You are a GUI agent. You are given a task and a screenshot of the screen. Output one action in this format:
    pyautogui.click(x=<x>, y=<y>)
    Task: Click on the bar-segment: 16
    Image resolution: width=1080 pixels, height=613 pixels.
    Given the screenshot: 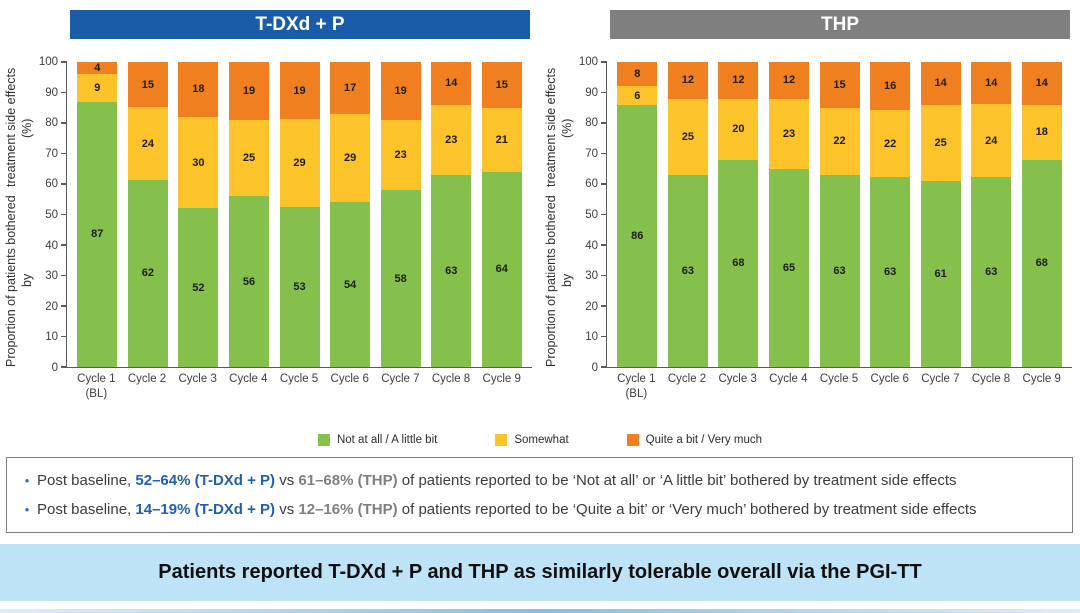 What is the action you would take?
    pyautogui.click(x=890, y=86)
    